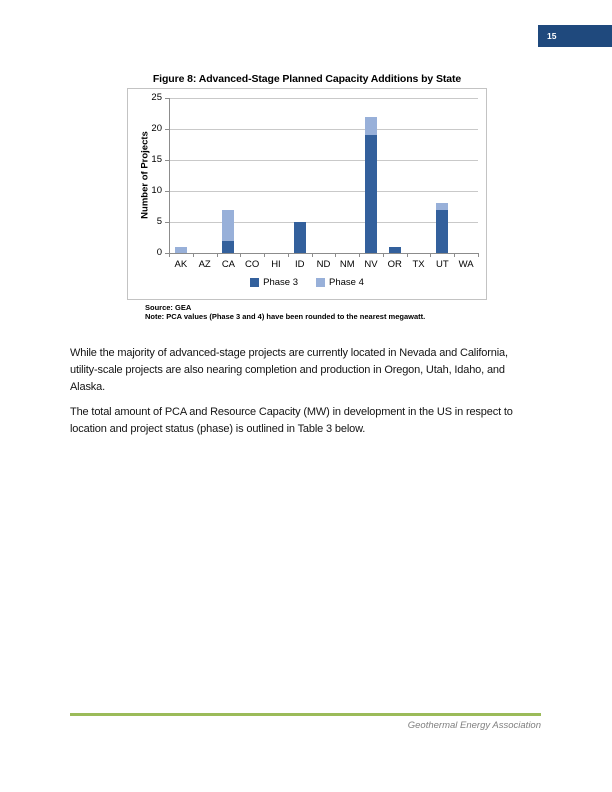  I want to click on footer-org-name: Geothermal Energy Association, so click(474, 725).